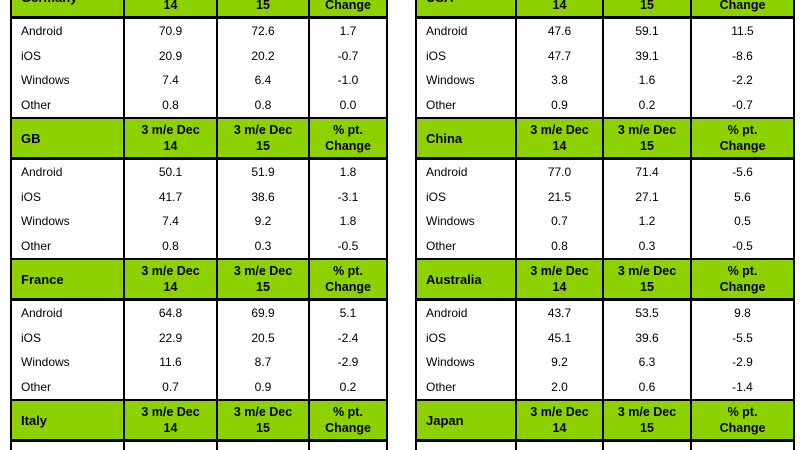 Image resolution: width=800 pixels, height=450 pixels. Describe the element at coordinates (169, 172) in the screenshot. I see `value-dec-14: 50.1` at that location.